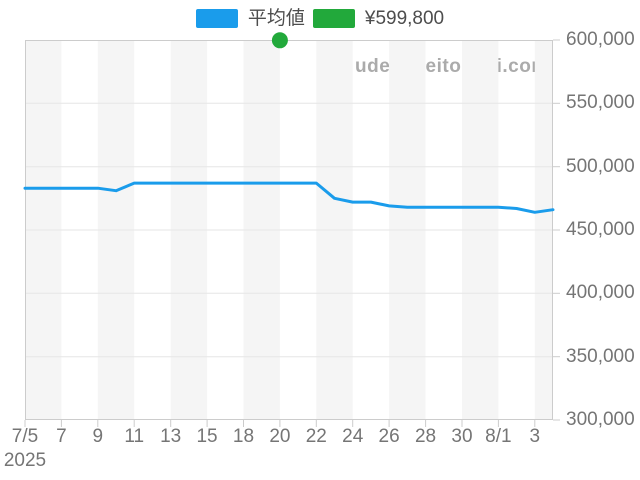 Image resolution: width=640 pixels, height=480 pixels. Describe the element at coordinates (25, 436) in the screenshot. I see `x-axis-tick-label: 7/5` at that location.